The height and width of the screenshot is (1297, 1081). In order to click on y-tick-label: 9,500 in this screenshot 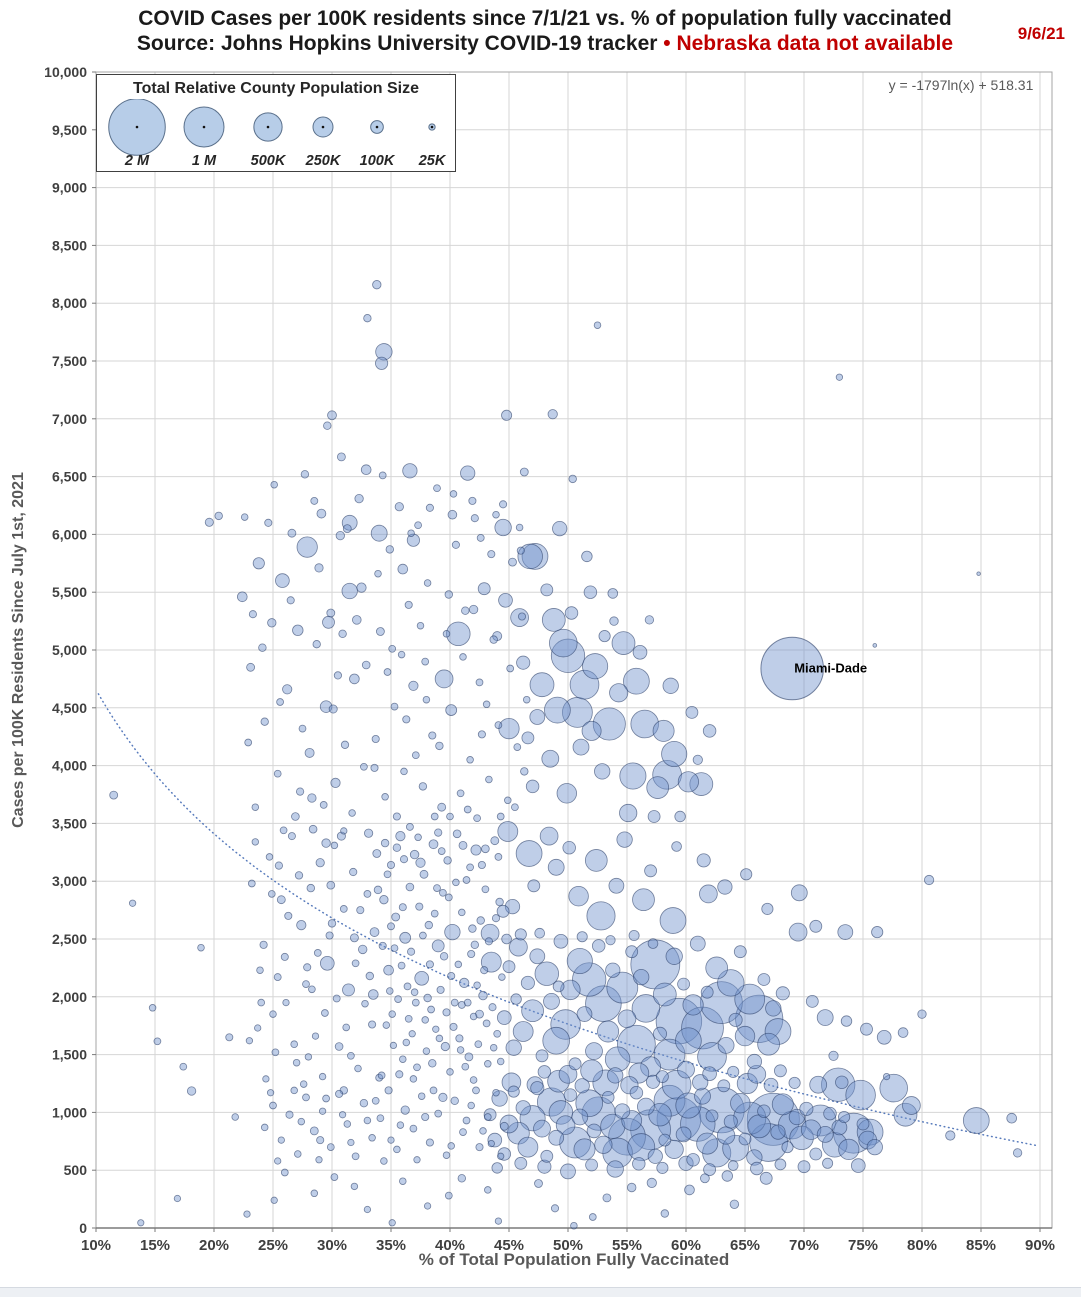, I will do `click(69, 130)`.